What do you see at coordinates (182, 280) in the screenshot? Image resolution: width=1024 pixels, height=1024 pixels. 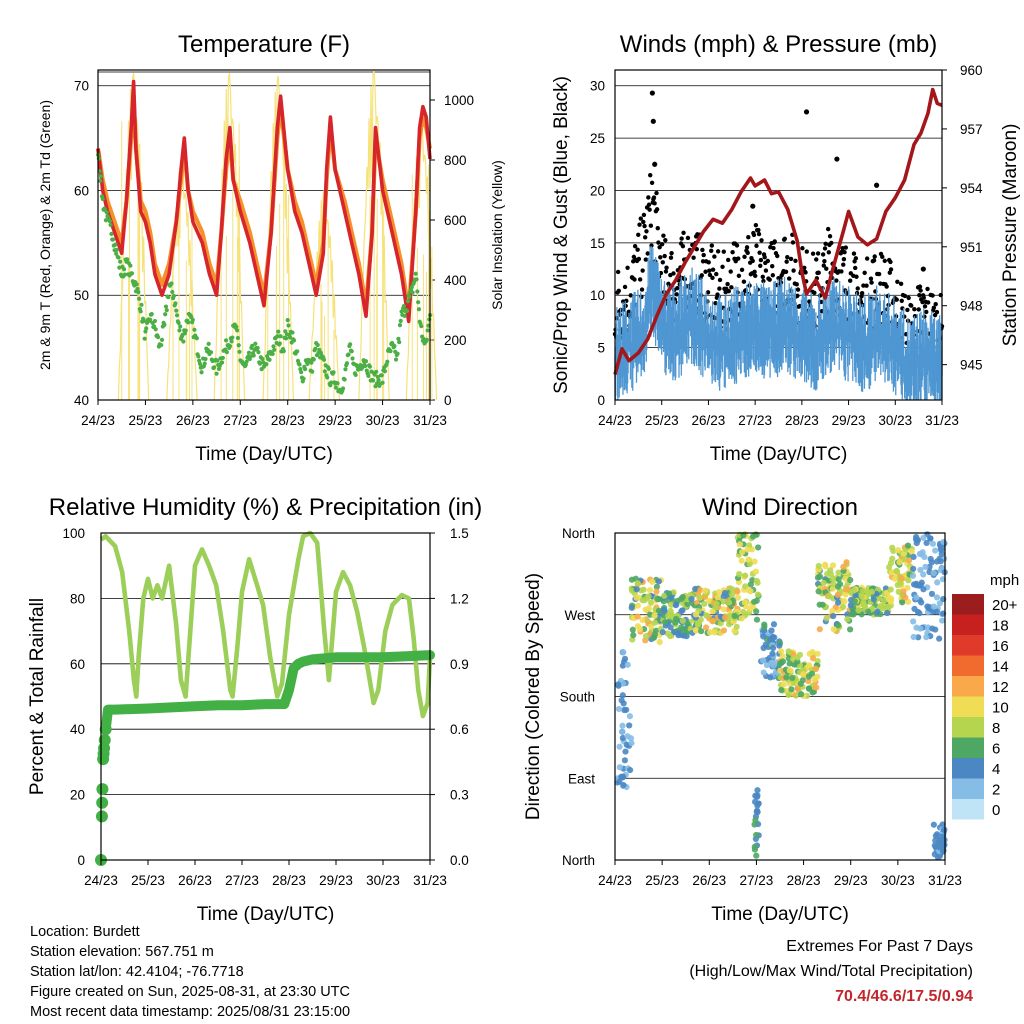 I see `solar-peak` at bounding box center [182, 280].